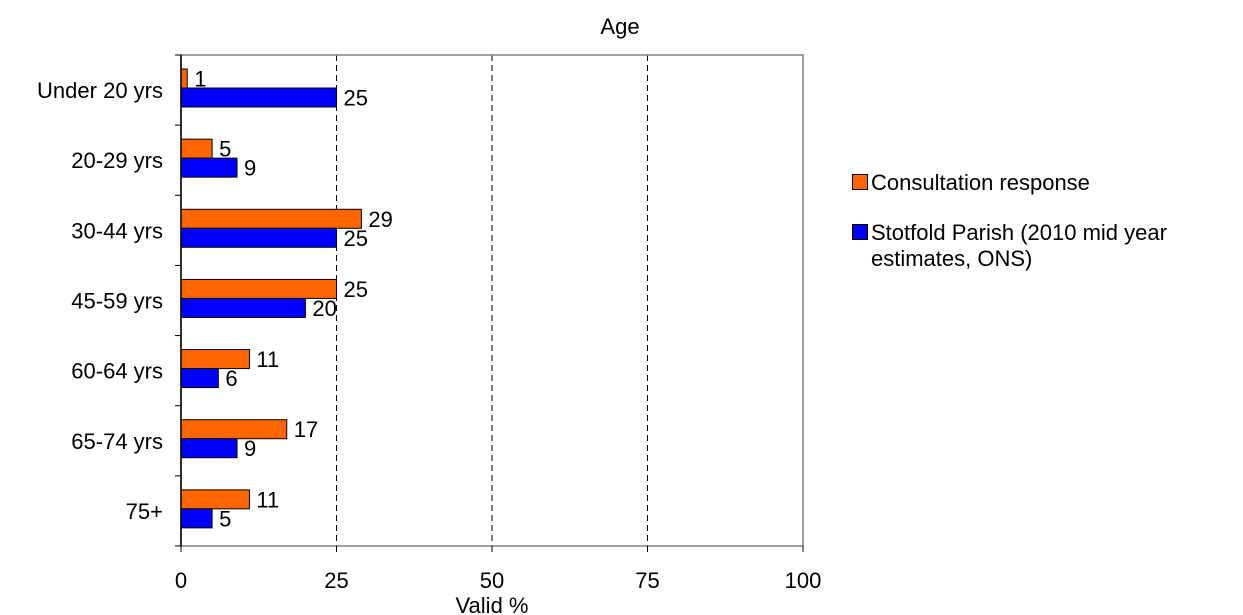 Image resolution: width=1243 pixels, height=615 pixels. I want to click on category-label: 30-44 yrs, so click(117, 230).